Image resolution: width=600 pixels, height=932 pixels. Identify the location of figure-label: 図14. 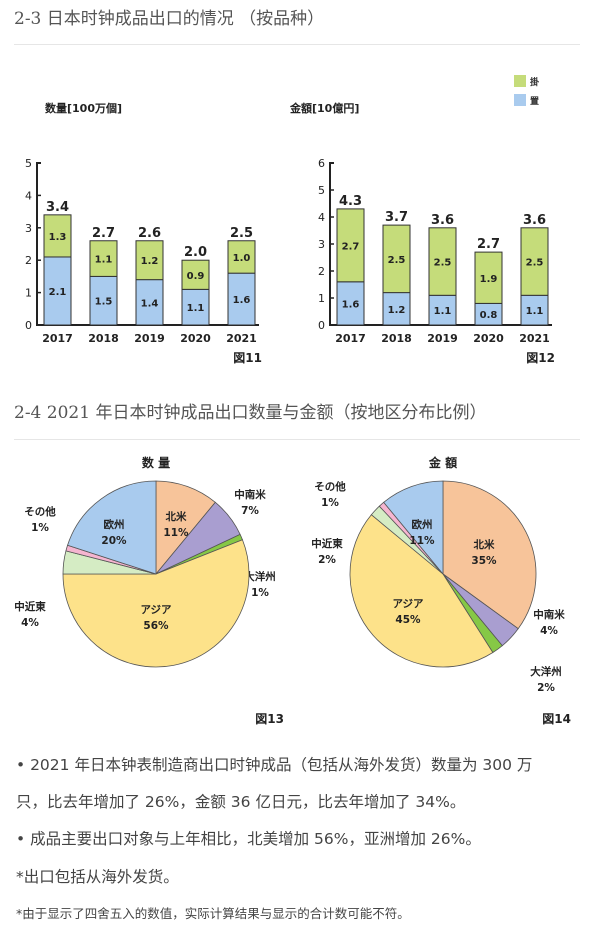
(556, 719).